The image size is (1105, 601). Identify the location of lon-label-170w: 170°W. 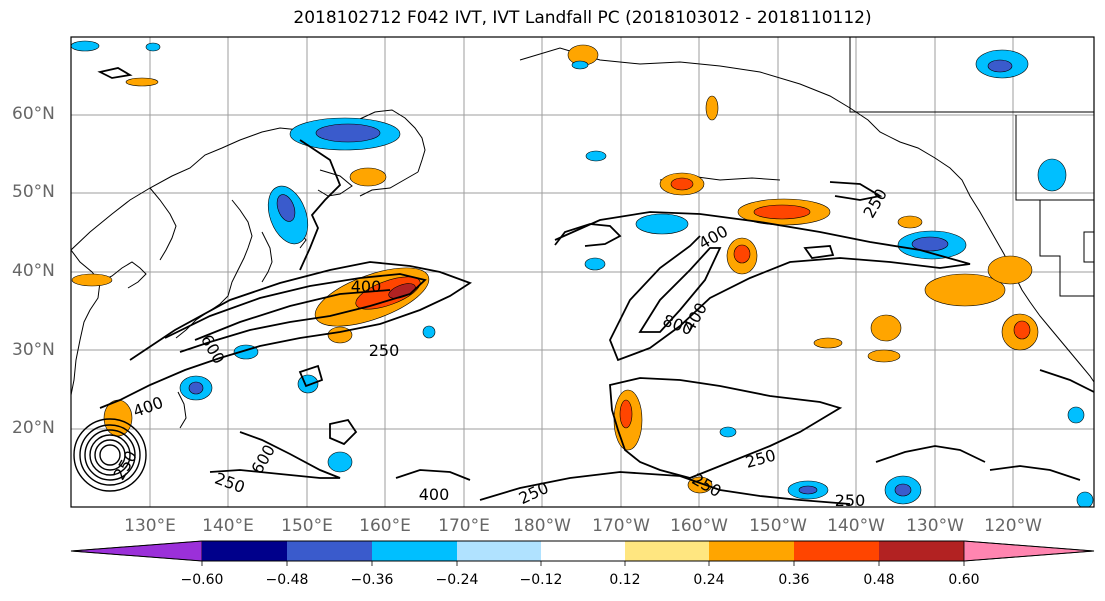
(621, 526).